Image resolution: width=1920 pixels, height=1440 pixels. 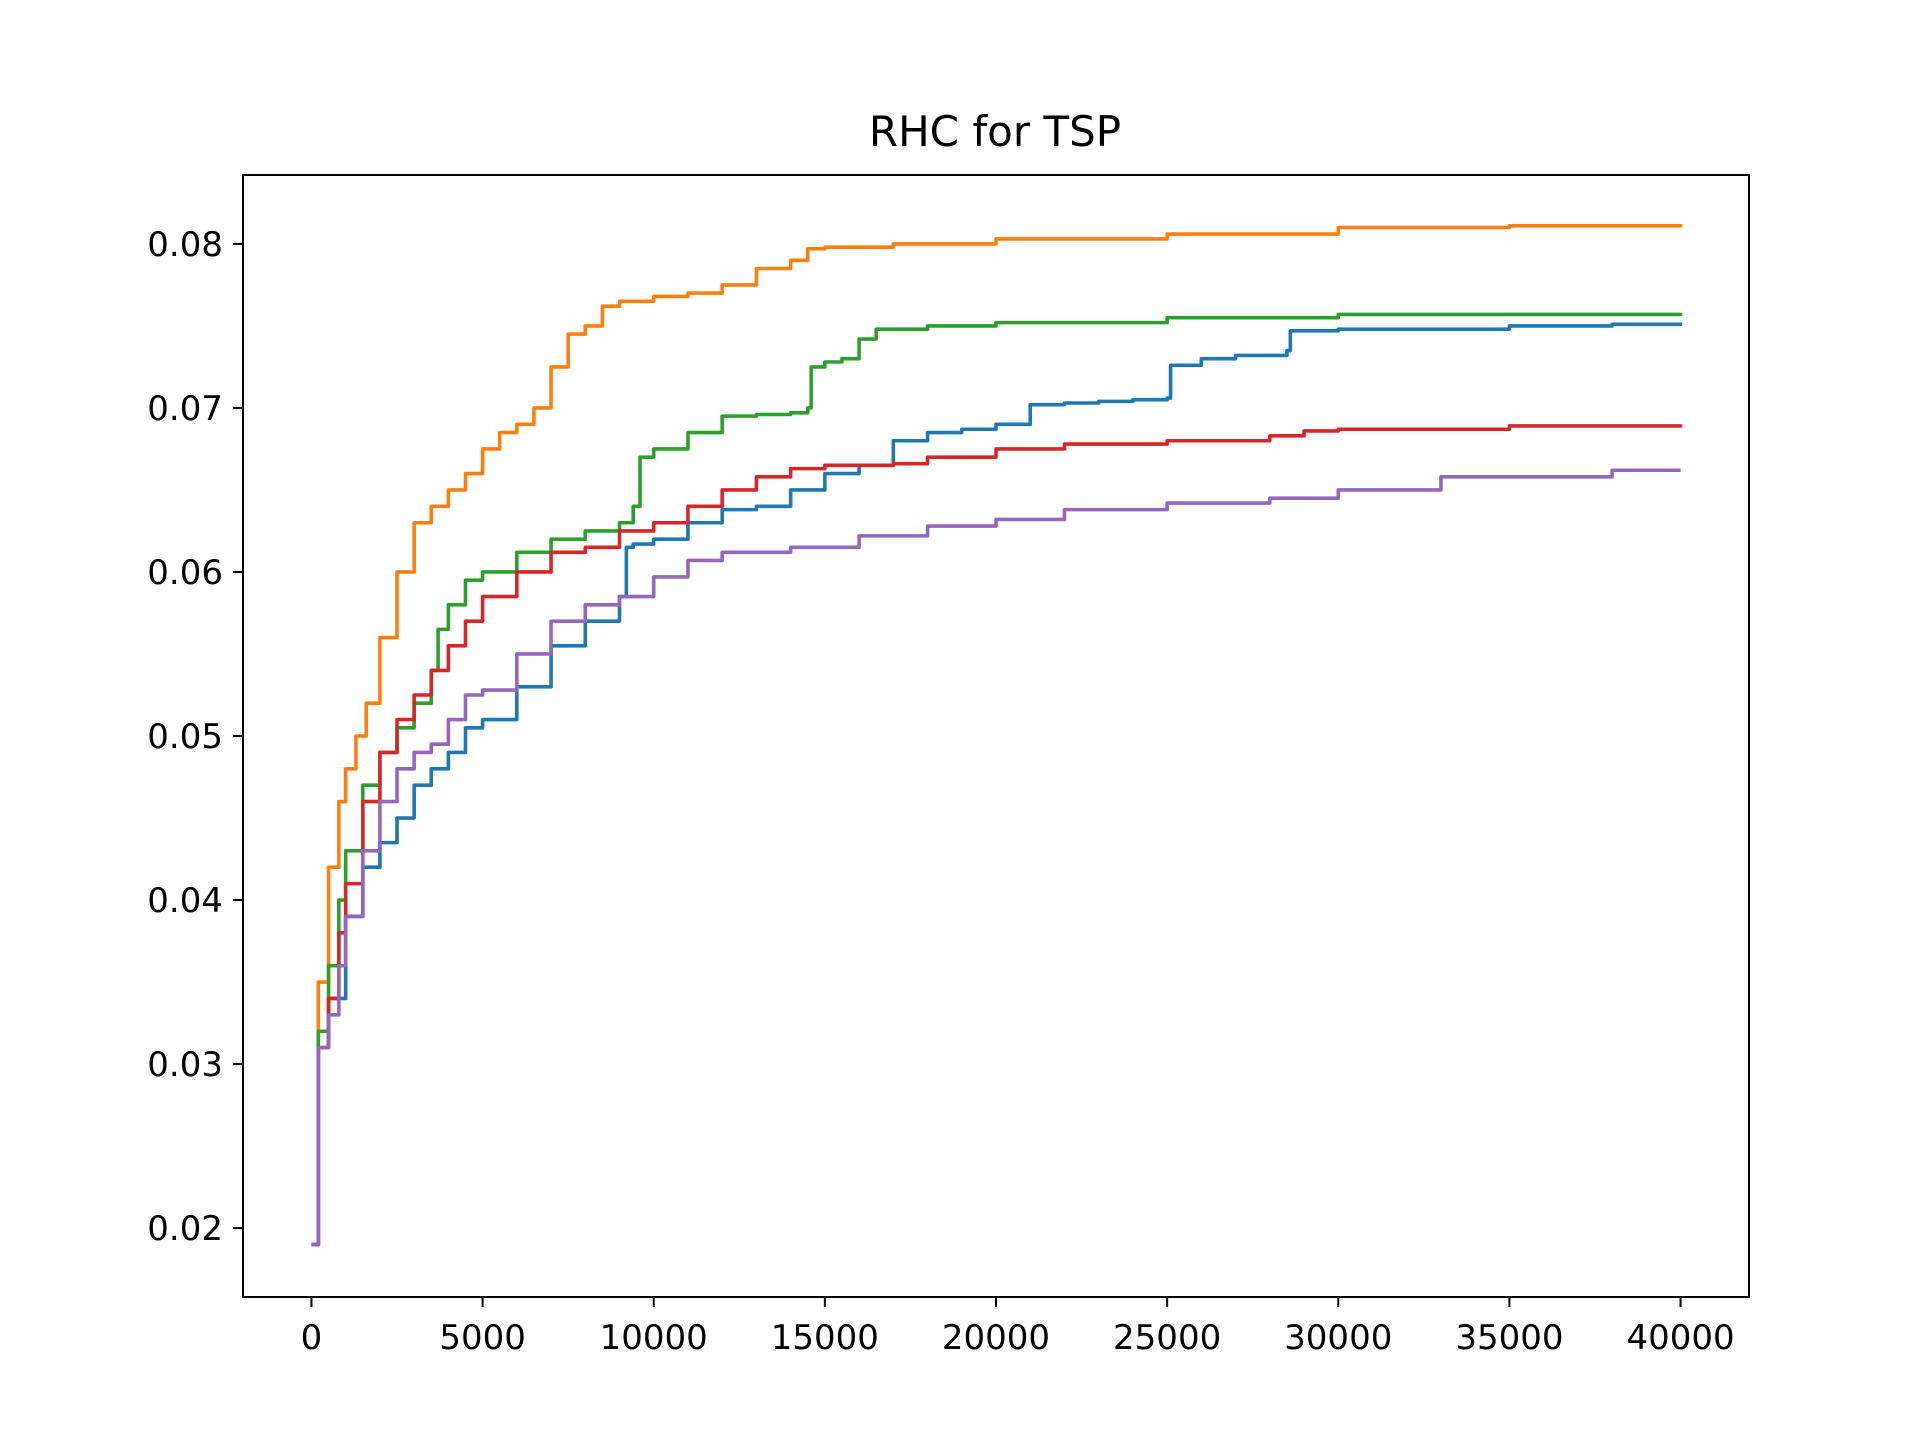 What do you see at coordinates (996, 1338) in the screenshot?
I see `x-tick-label: 20000` at bounding box center [996, 1338].